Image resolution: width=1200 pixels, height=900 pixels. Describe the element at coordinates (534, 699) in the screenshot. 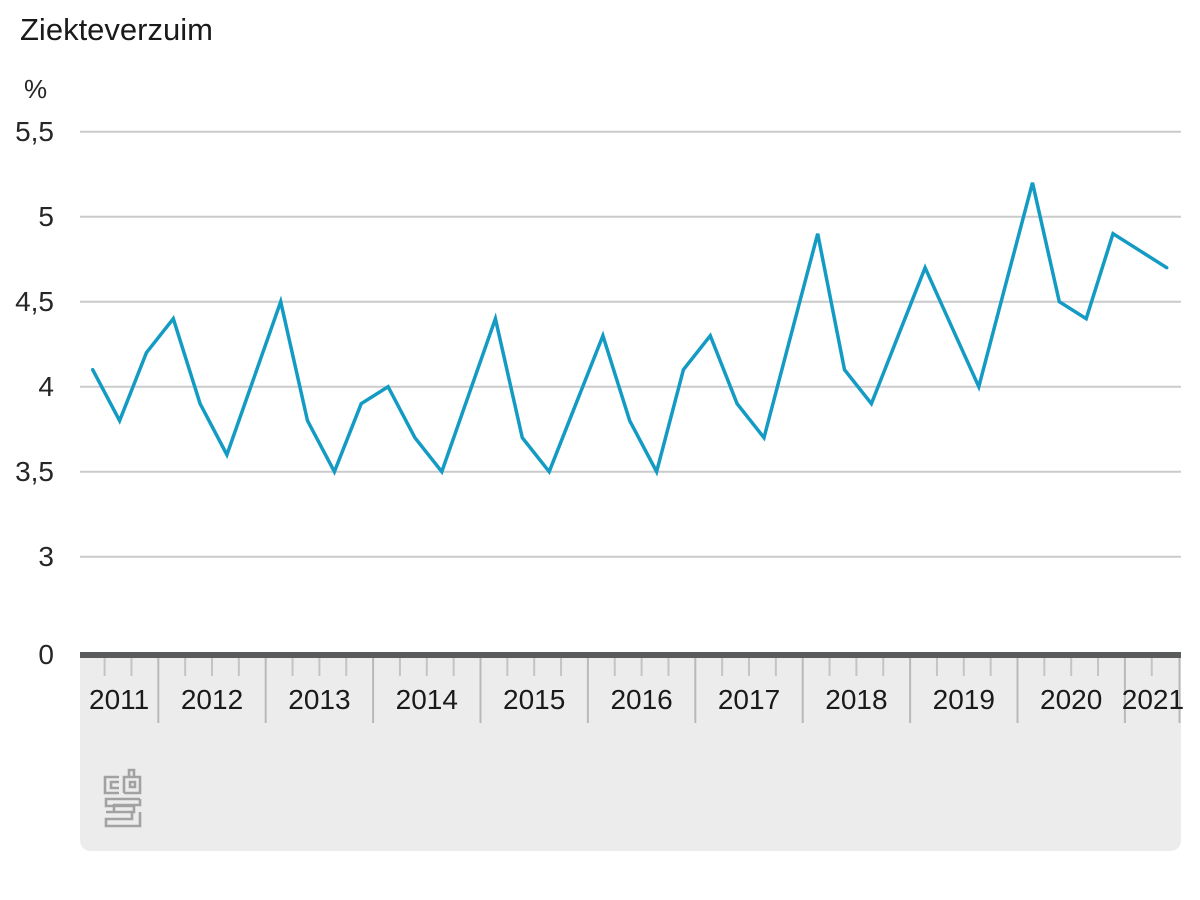

I see `x-axis-year-label: 2015` at that location.